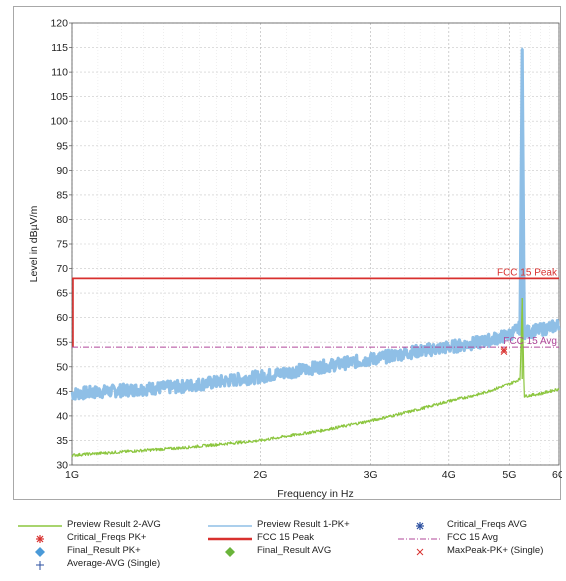 This screenshot has height=581, width=566. Describe the element at coordinates (62, 318) in the screenshot. I see `y-tick-label: 60` at that location.